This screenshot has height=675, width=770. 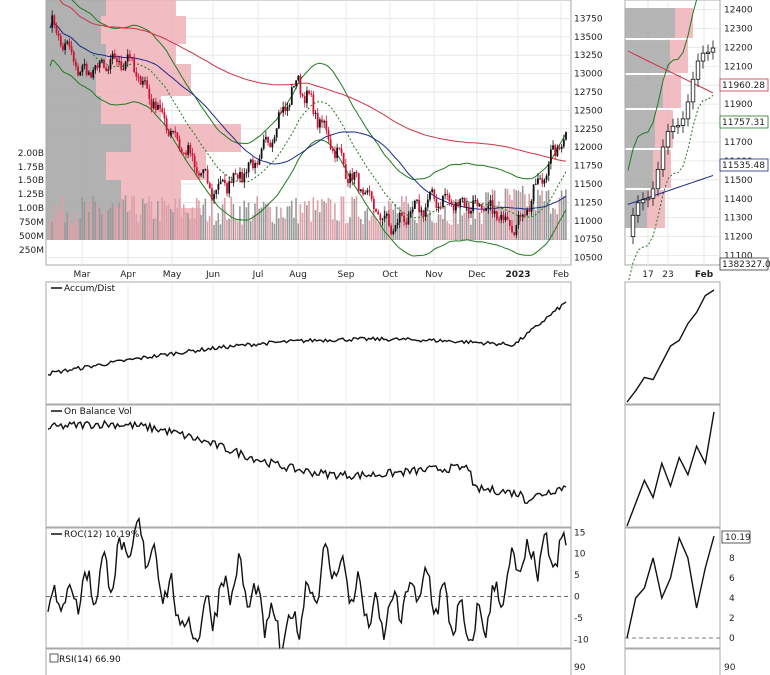 What do you see at coordinates (738, 219) in the screenshot?
I see `detail-tick-label: 11300` at bounding box center [738, 219].